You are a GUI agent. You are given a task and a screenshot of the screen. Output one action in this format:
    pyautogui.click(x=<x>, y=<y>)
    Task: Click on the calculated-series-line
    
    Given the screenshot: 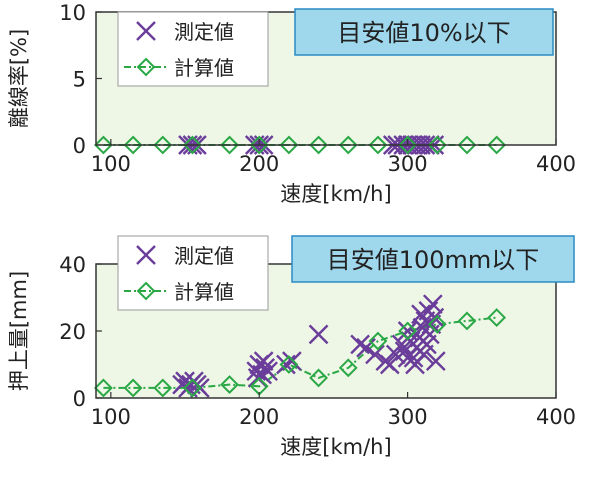 What is the action you would take?
    pyautogui.click(x=300, y=352)
    